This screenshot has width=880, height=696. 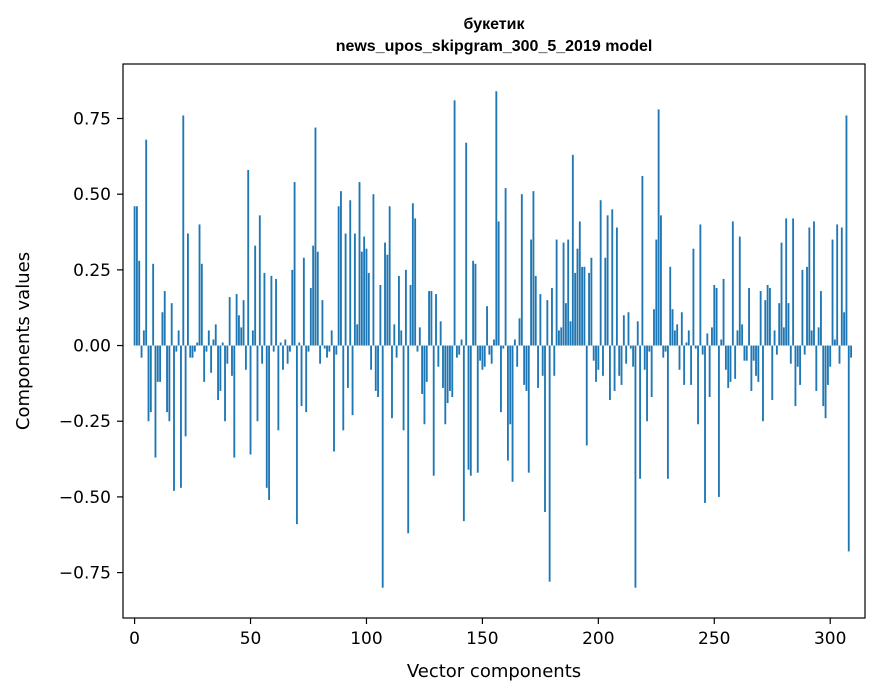 I want to click on chart-title: букетик, so click(x=495, y=24).